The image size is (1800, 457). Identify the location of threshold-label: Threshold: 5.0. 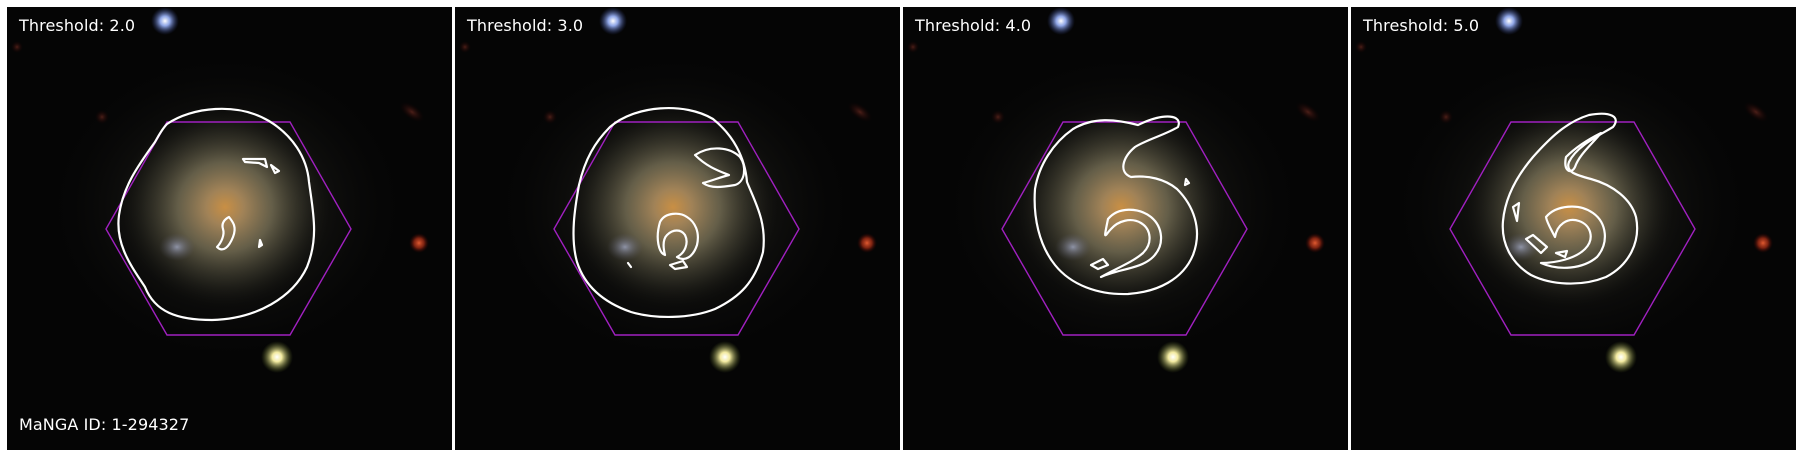
(1421, 25).